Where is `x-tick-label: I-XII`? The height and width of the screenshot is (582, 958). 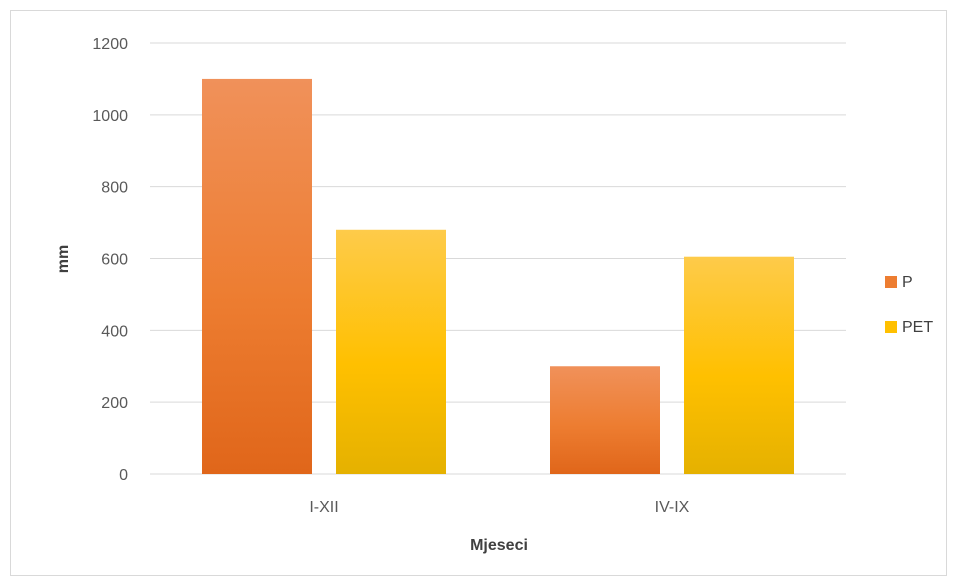
x-tick-label: I-XII is located at coordinates (323, 507).